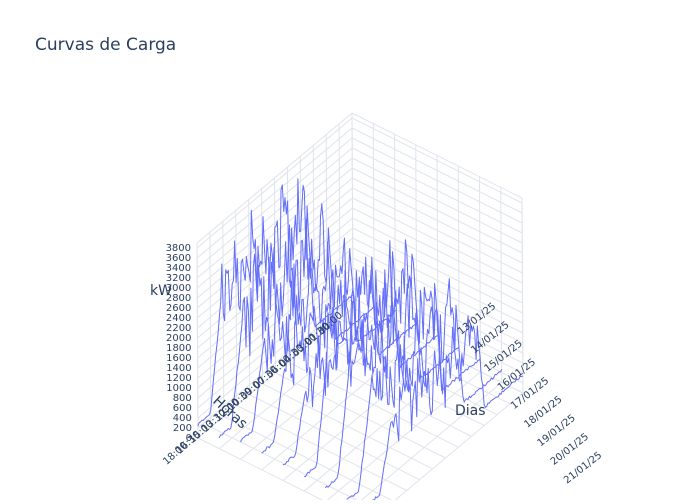  What do you see at coordinates (178, 308) in the screenshot?
I see `z-tick-label: 2600` at bounding box center [178, 308].